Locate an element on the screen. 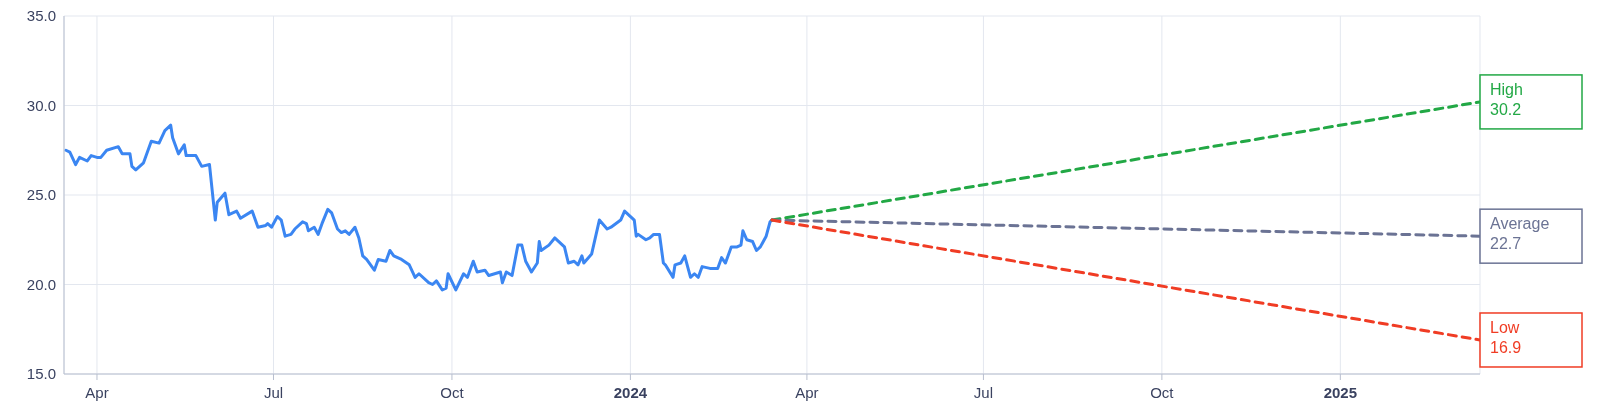 Image resolution: width=1600 pixels, height=416 pixels. data-label: 30.2 is located at coordinates (1506, 109).